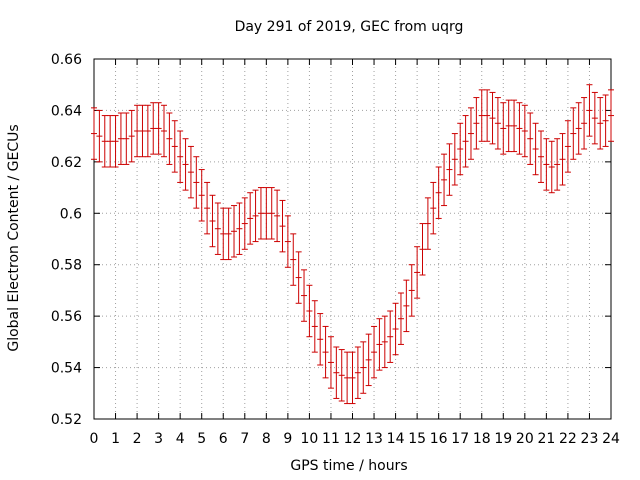  Describe the element at coordinates (66, 240) in the screenshot. I see `y-tick-labels: 0.52 0.54 0.56 0.58 0.6 0.62 0.64 0.66` at that location.